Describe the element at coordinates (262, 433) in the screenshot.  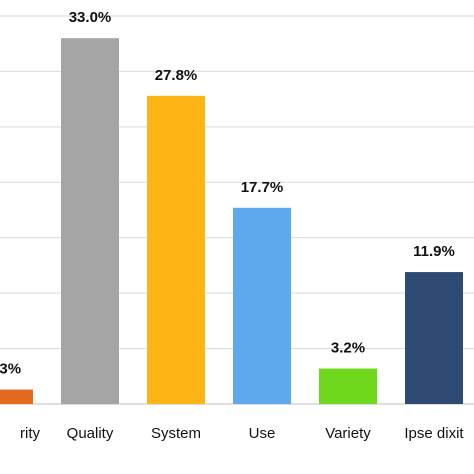
I see `x-tick-label: Use` at that location.